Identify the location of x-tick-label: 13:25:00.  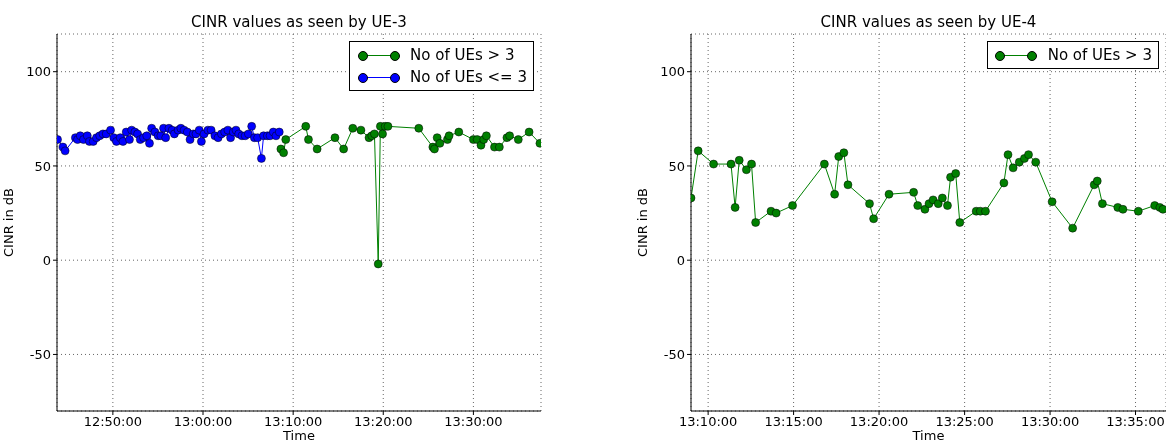
(964, 422).